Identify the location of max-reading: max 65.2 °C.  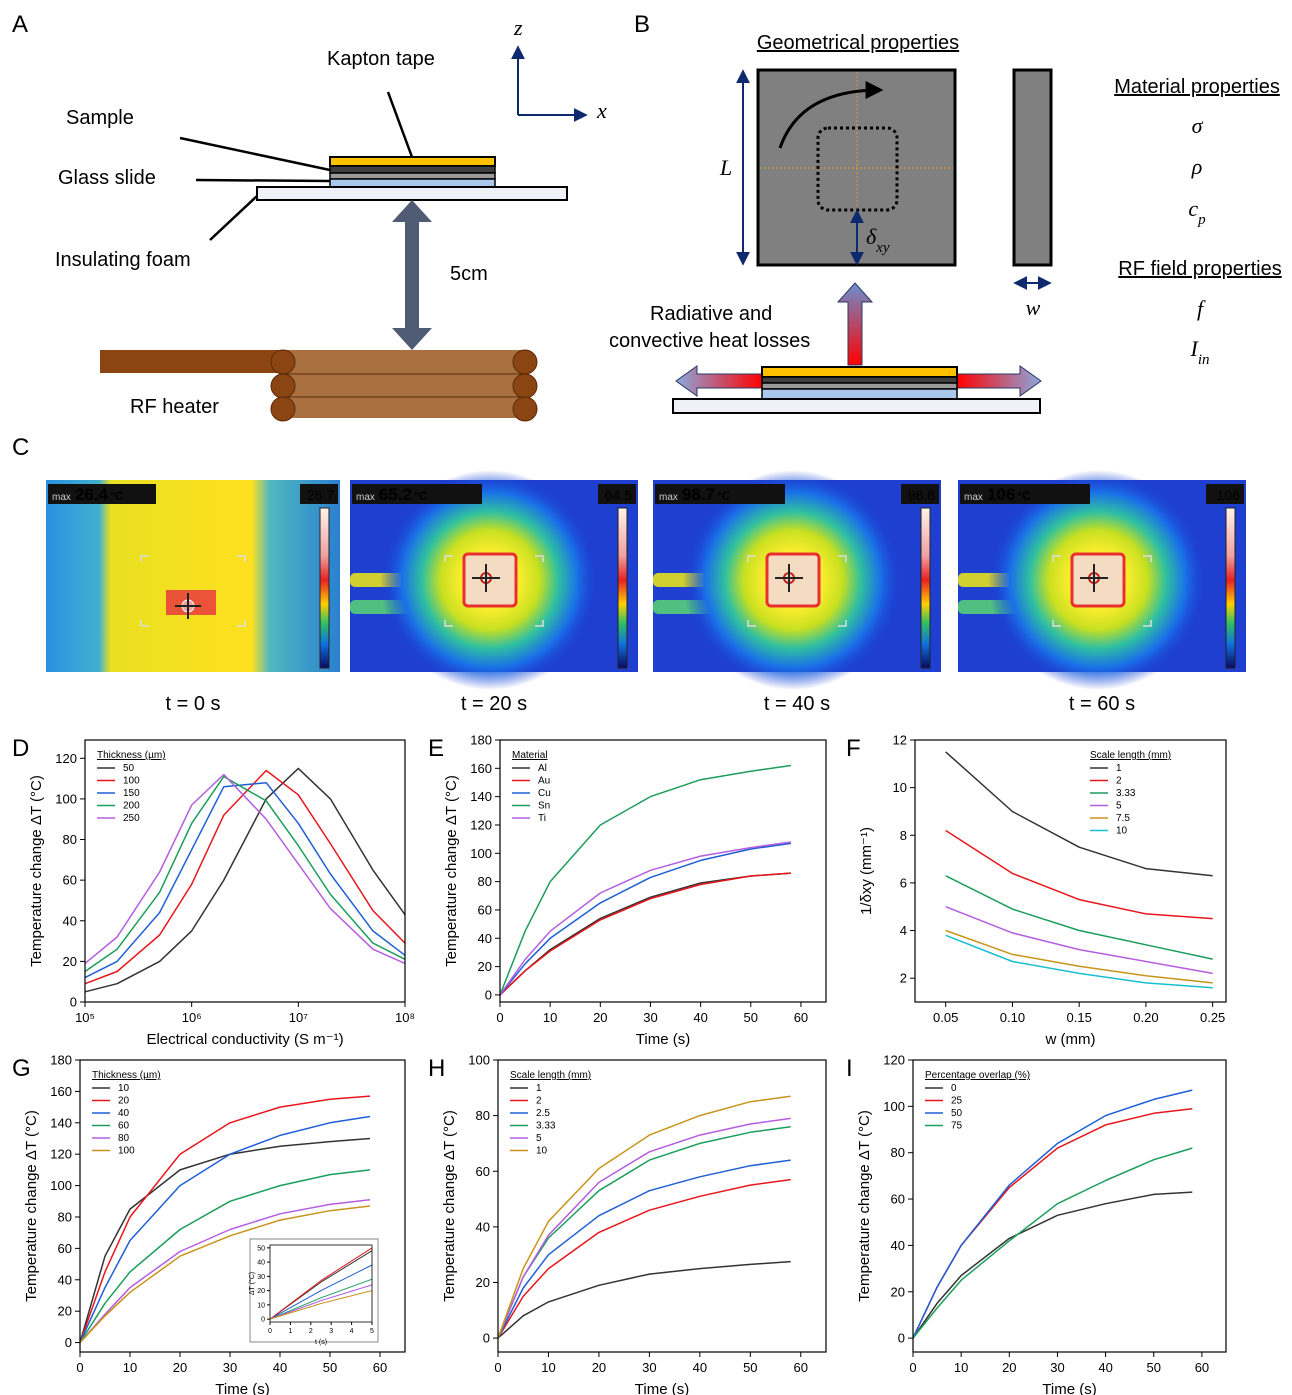
(392, 494).